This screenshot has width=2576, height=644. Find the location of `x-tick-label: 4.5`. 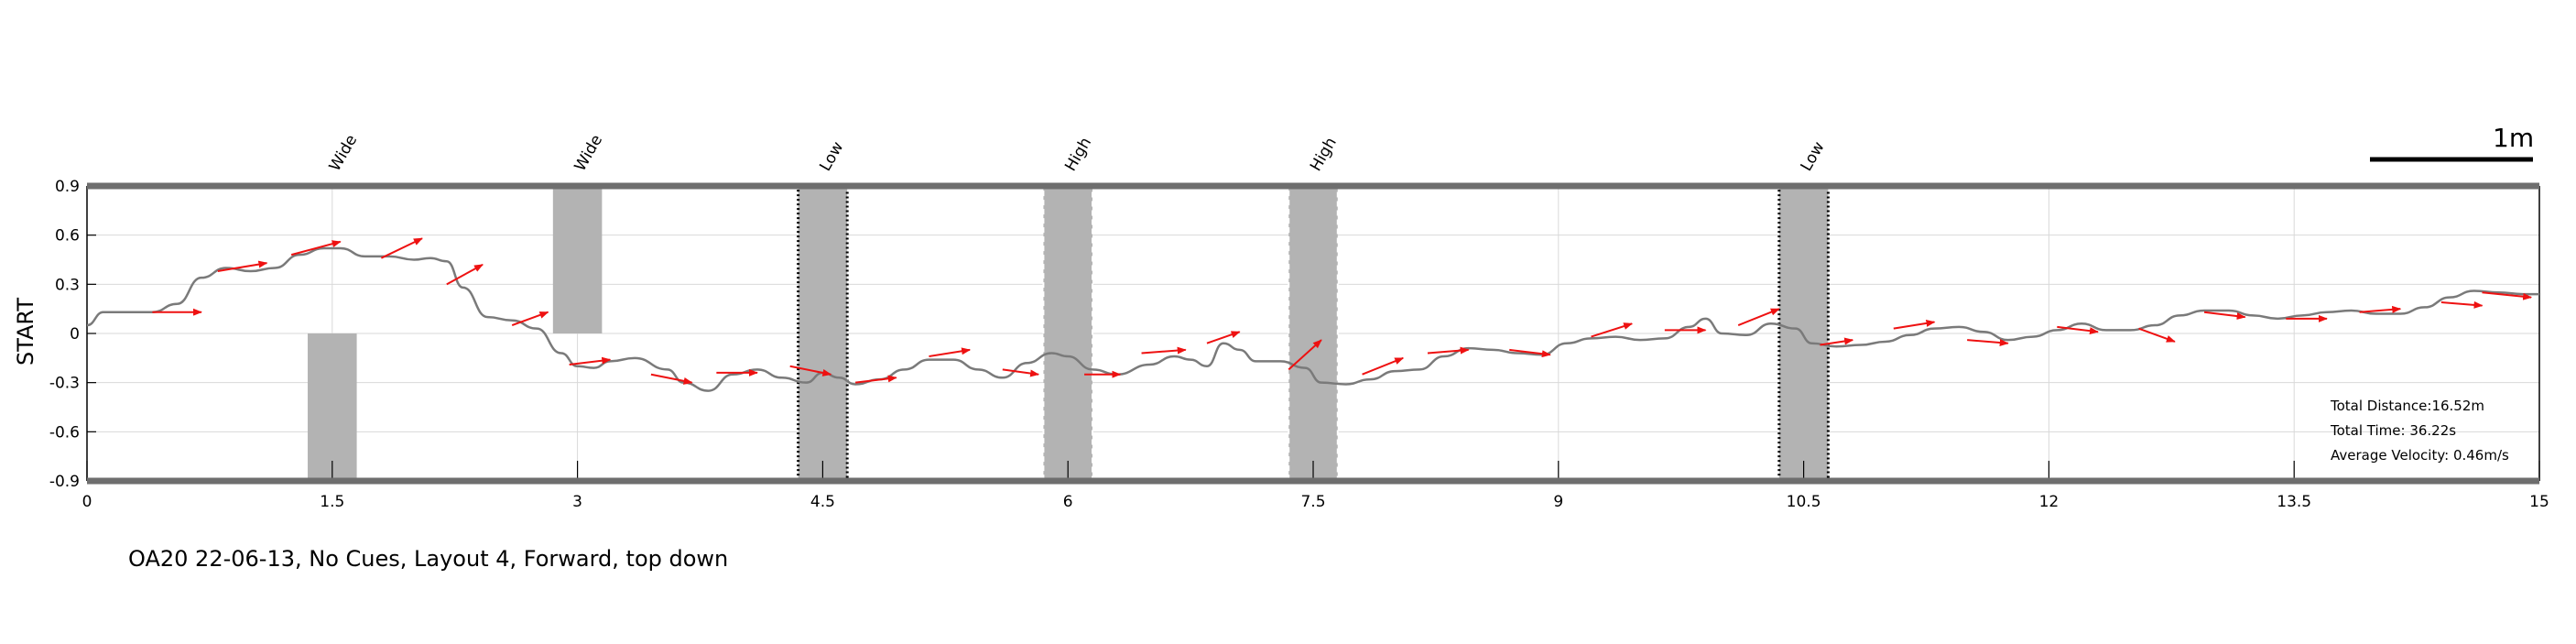

x-tick-label: 4.5 is located at coordinates (822, 502).